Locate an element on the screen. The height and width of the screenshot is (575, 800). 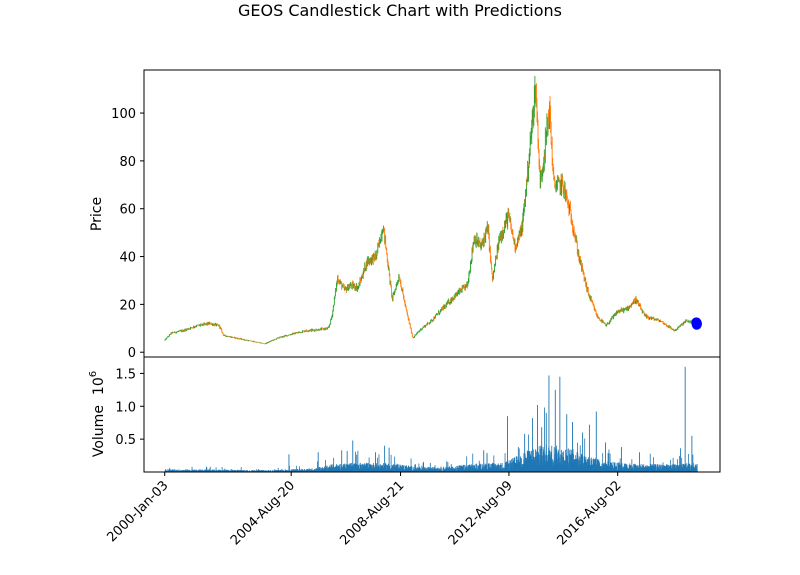
volume-y-label: Volume 106 is located at coordinates (97, 414).